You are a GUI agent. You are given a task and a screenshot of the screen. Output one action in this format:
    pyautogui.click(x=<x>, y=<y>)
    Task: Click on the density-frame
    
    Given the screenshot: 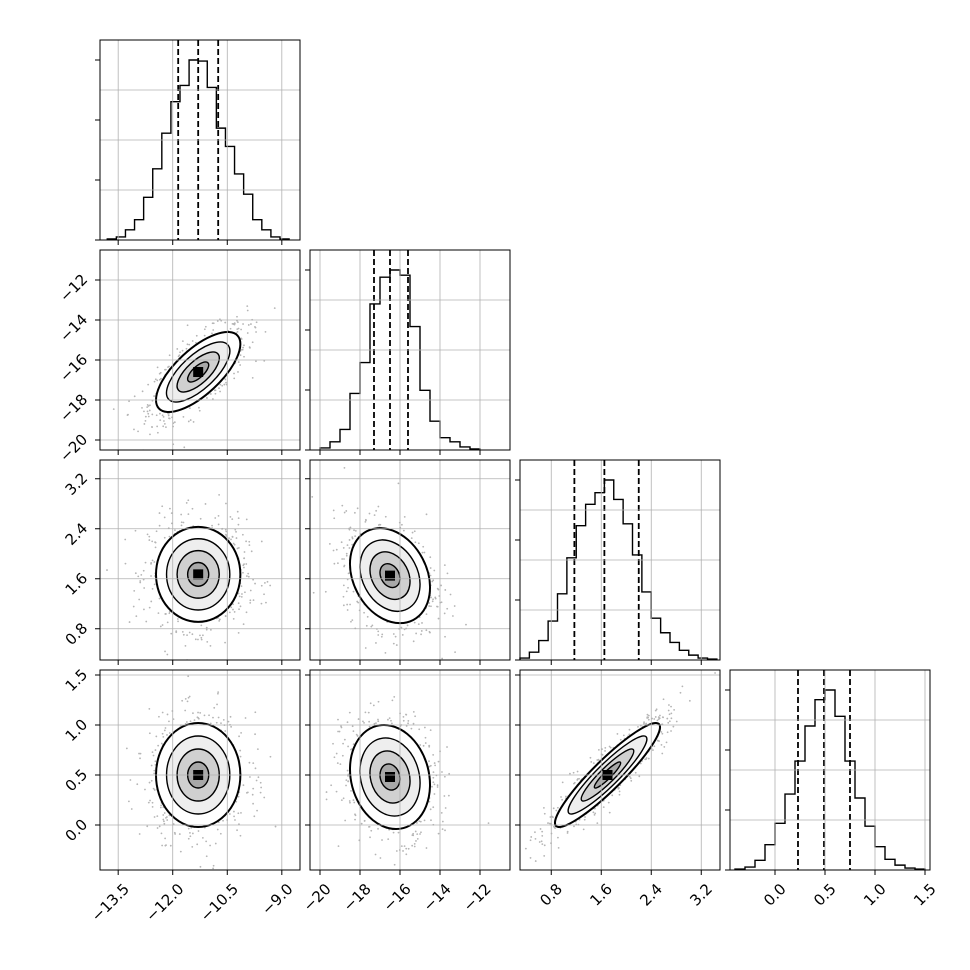 What is the action you would take?
    pyautogui.click(x=410, y=770)
    